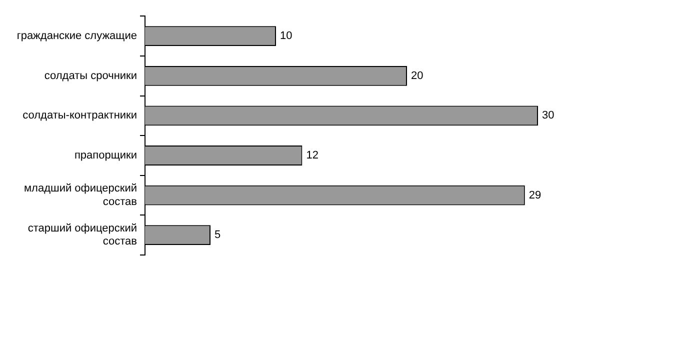 The image size is (688, 354). Describe the element at coordinates (81, 195) in the screenshot. I see `y-tick-label: младший офицерский состав` at that location.